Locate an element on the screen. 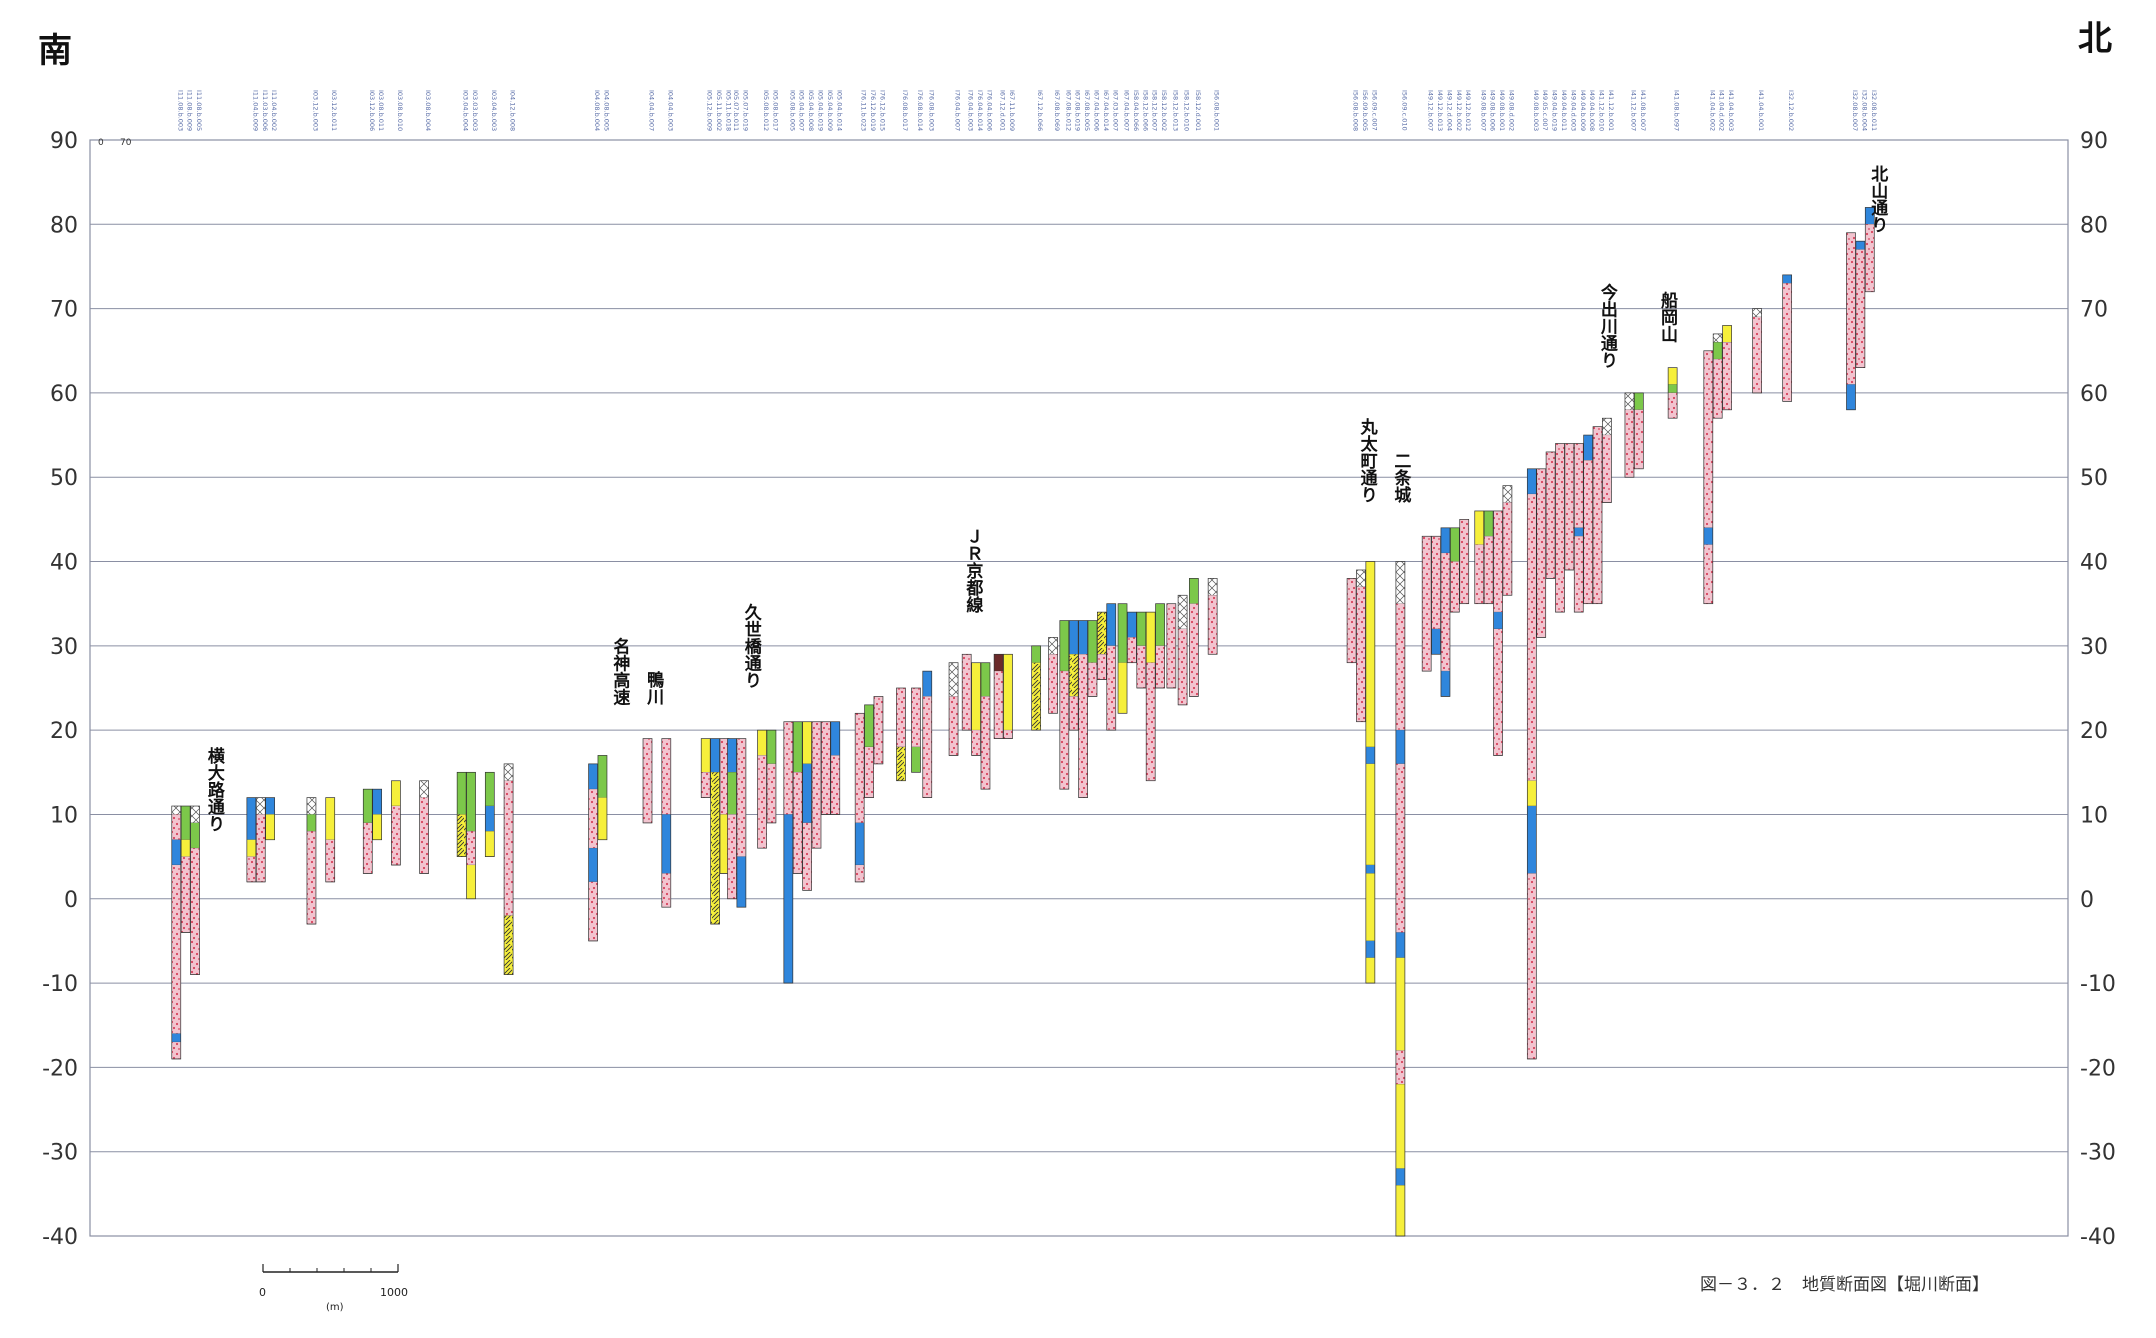 The width and height of the screenshot is (2156, 1338). borehole-id: I49.08.b.007 is located at coordinates (1483, 110).